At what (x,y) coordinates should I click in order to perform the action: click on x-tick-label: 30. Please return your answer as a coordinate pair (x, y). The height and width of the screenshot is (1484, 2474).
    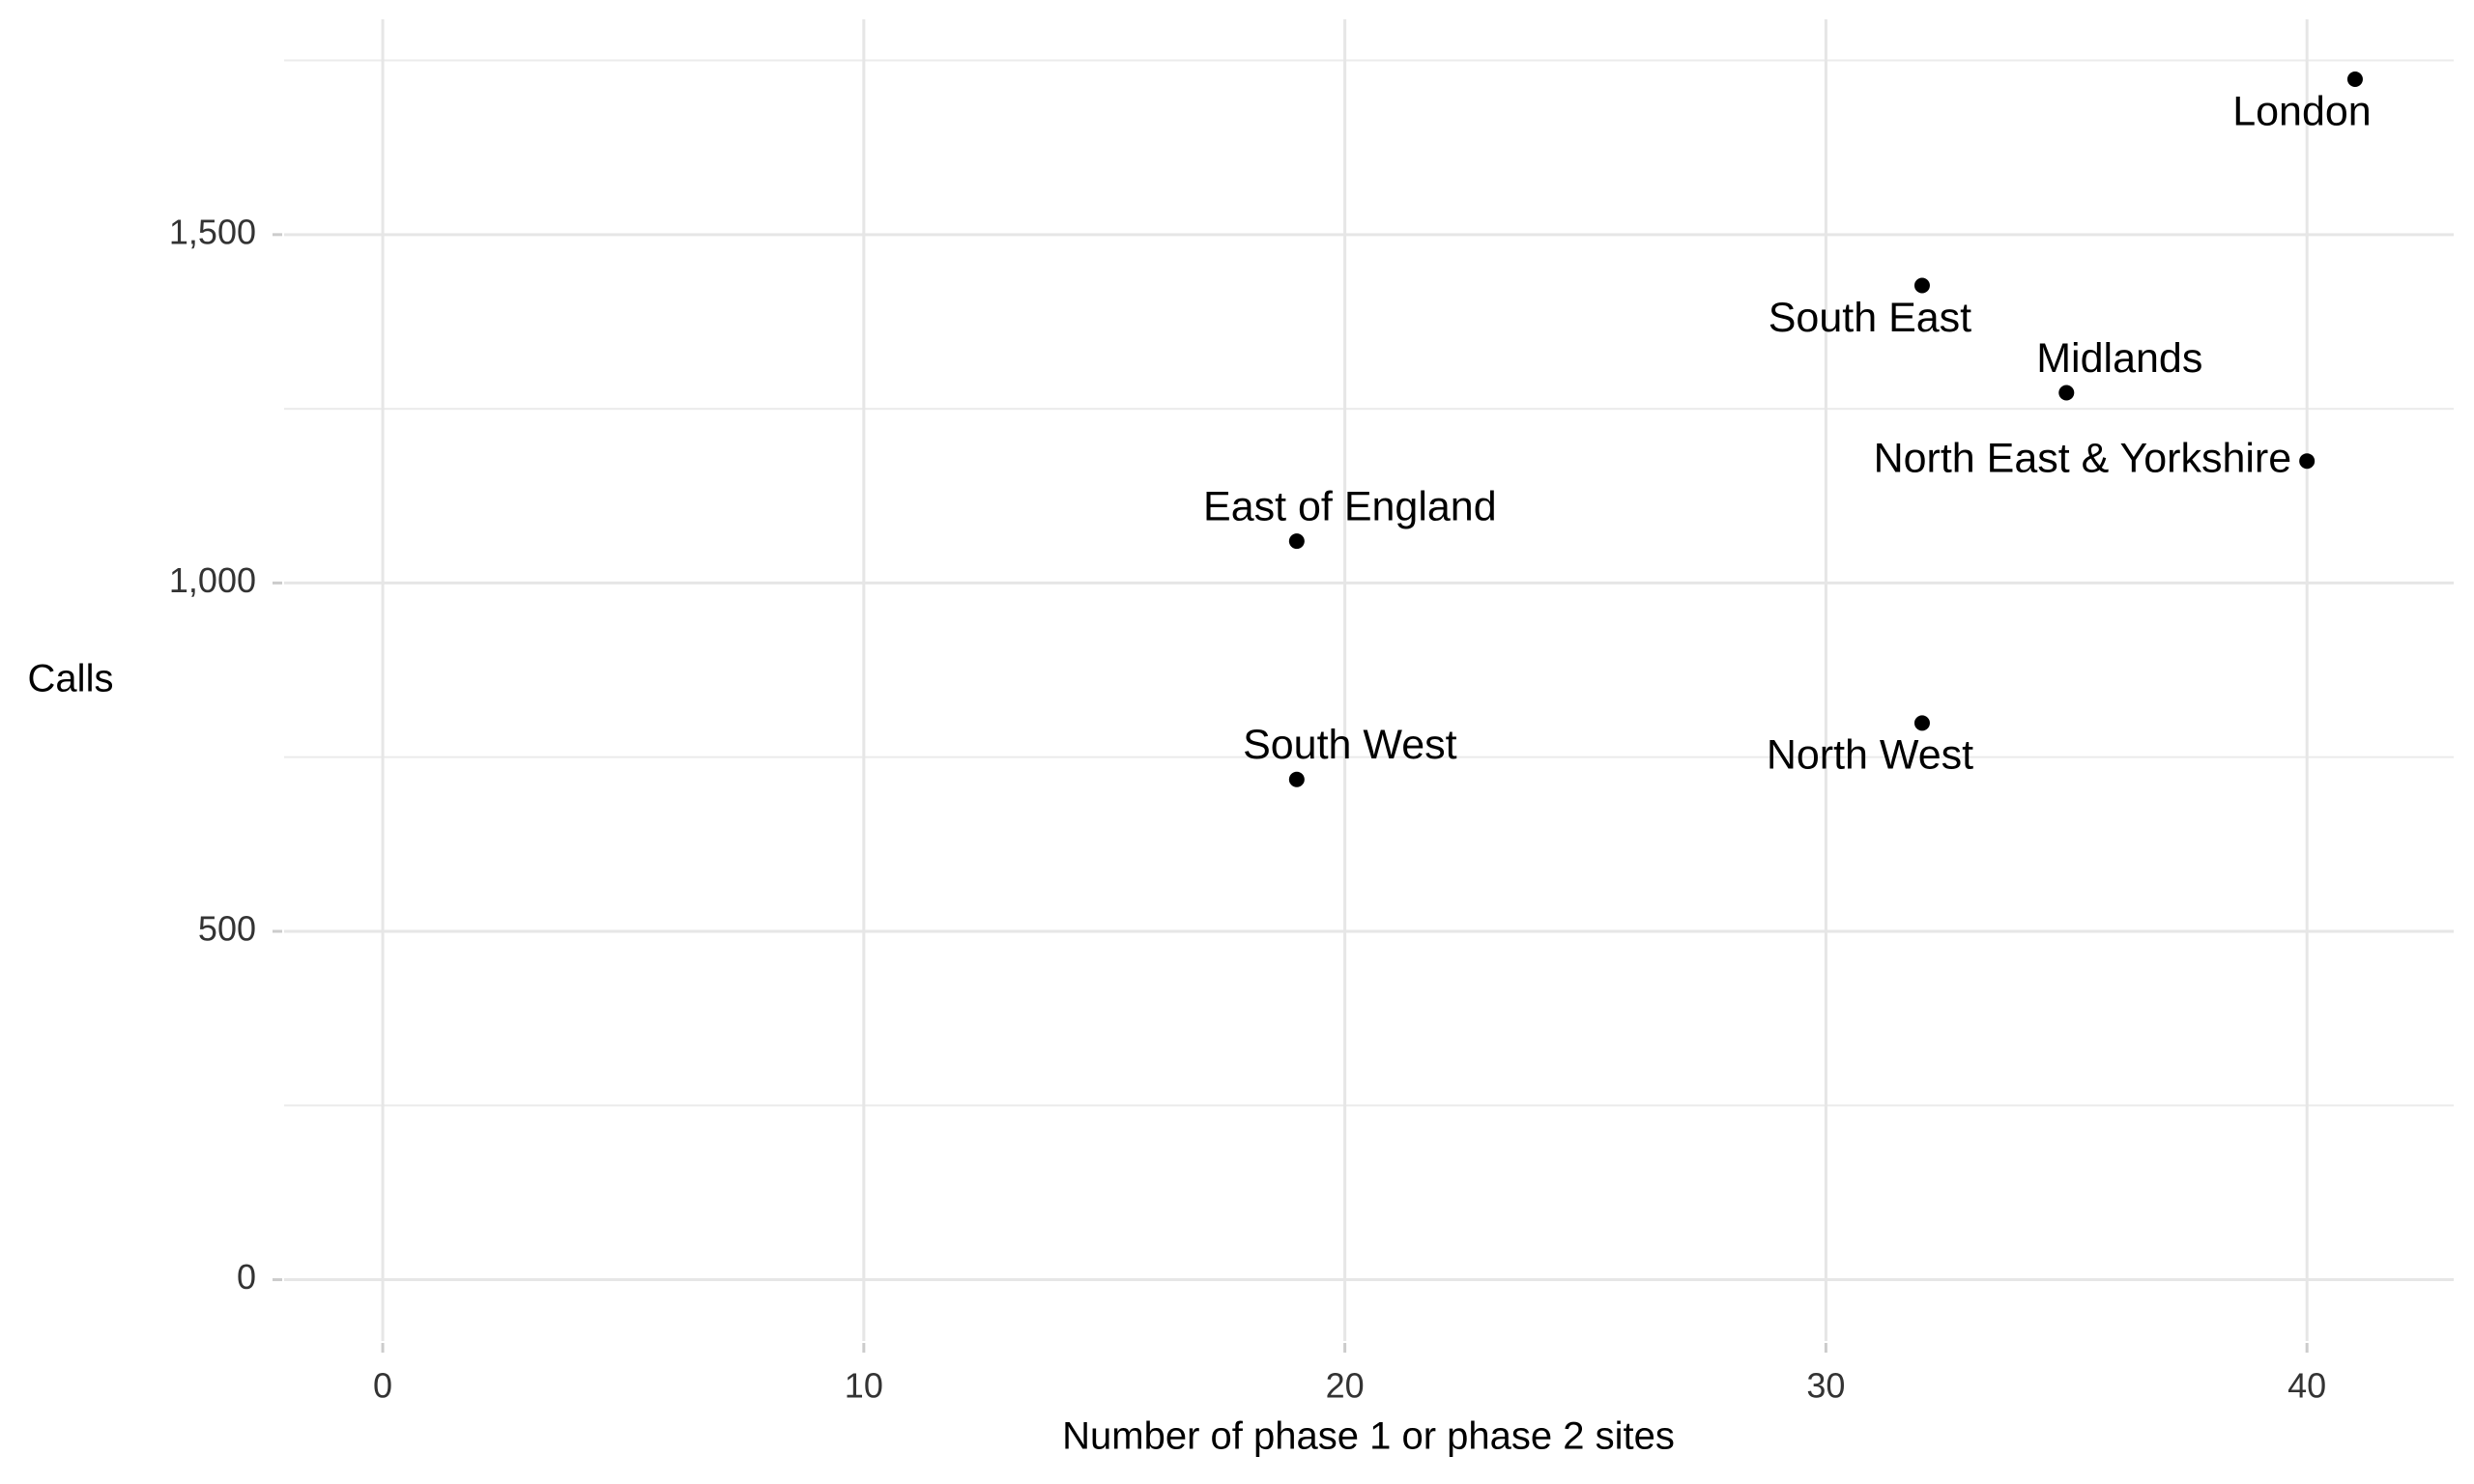
    Looking at the image, I should click on (1825, 1386).